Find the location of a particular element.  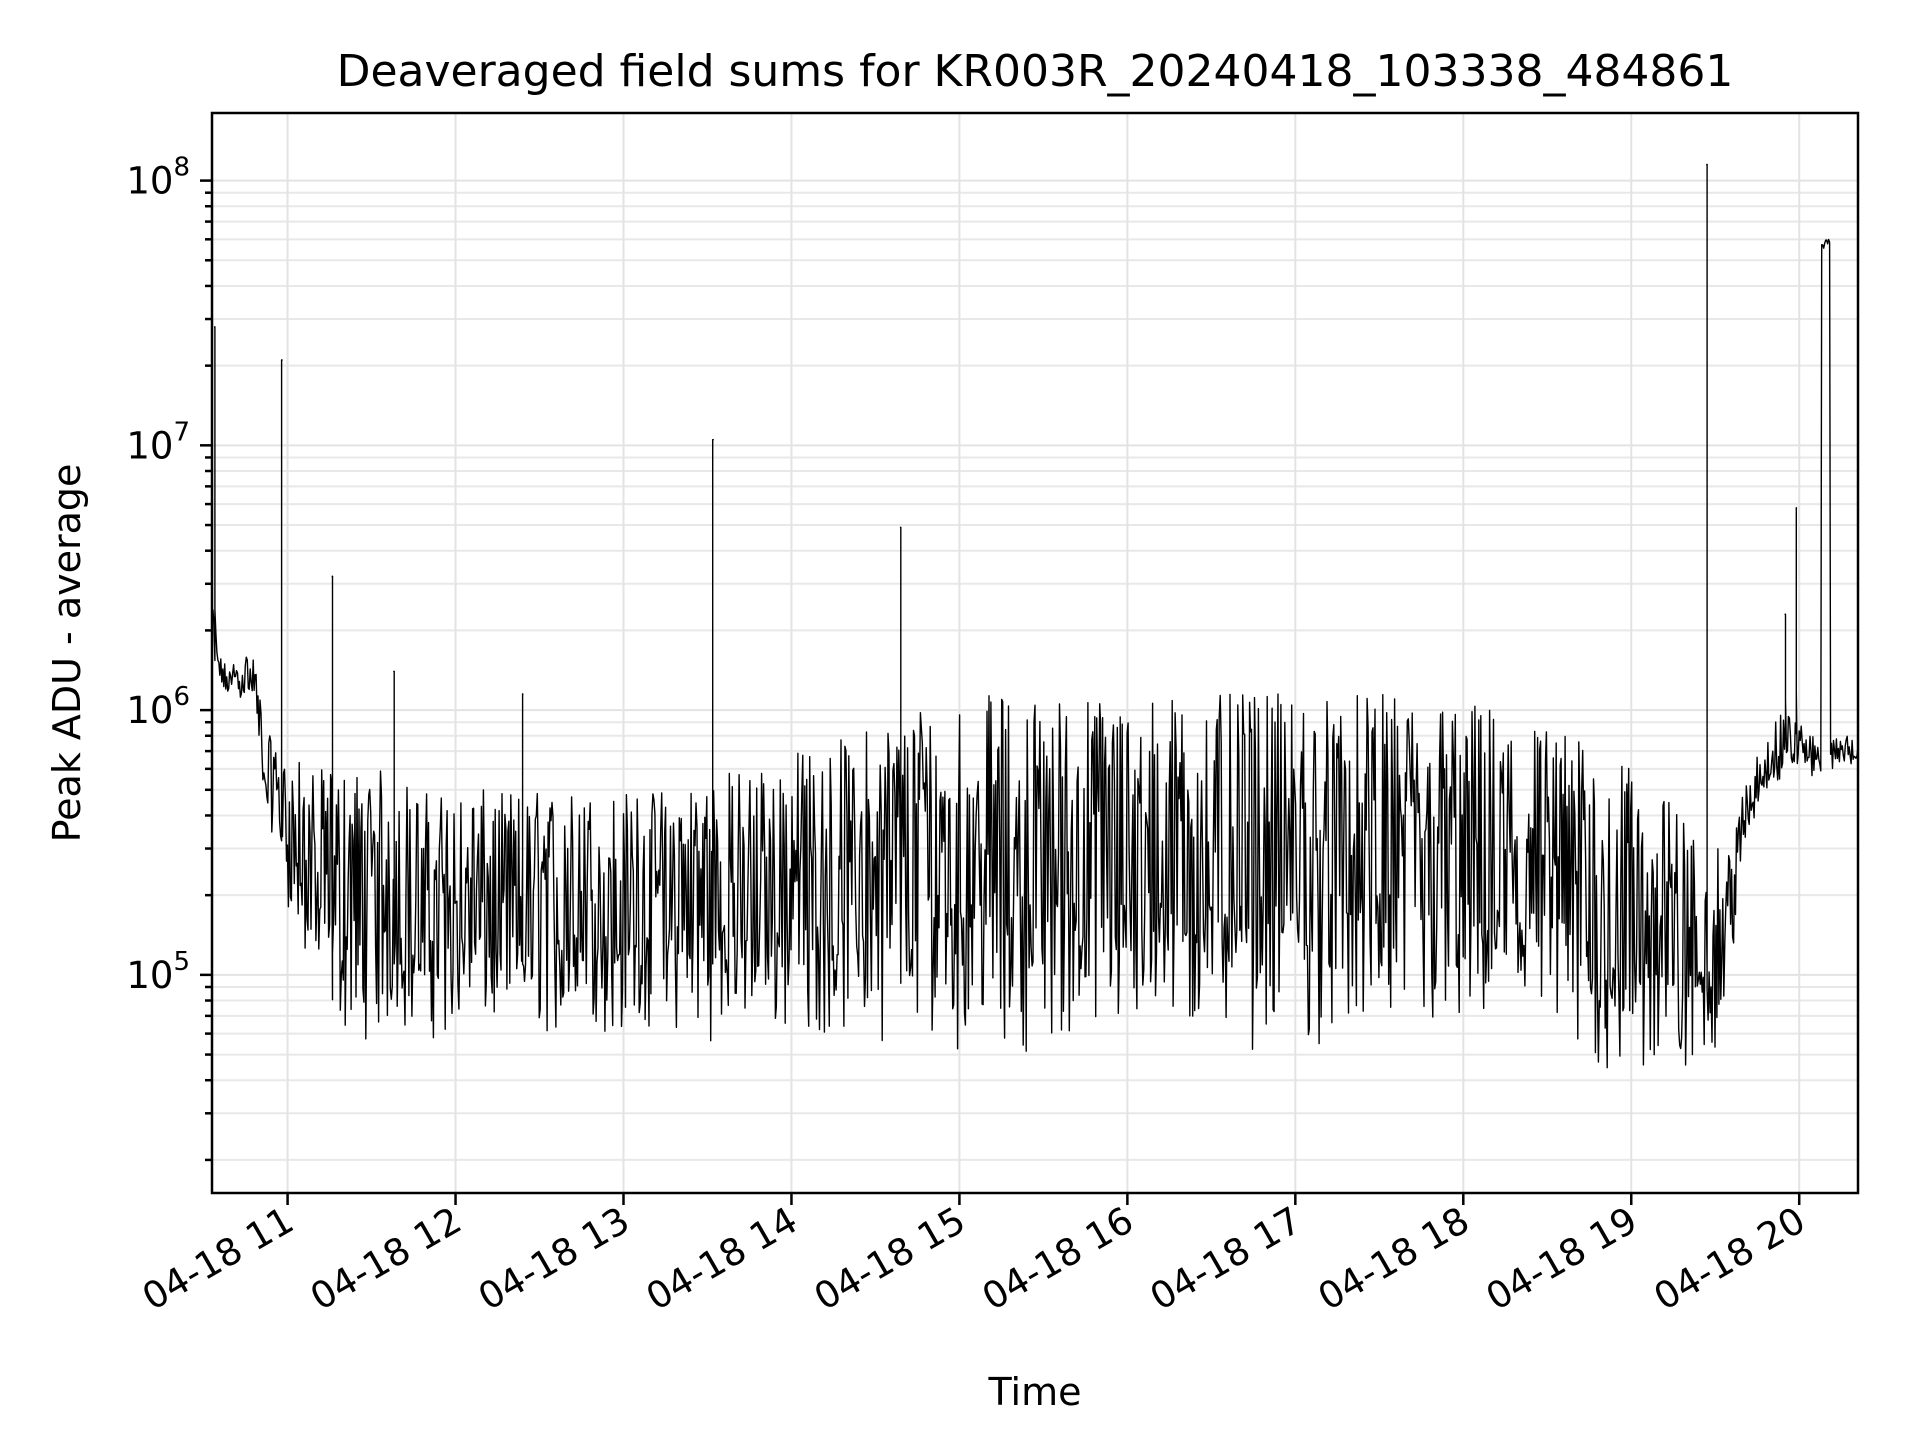

y-tick-label: 10⁷ is located at coordinates (158, 442).